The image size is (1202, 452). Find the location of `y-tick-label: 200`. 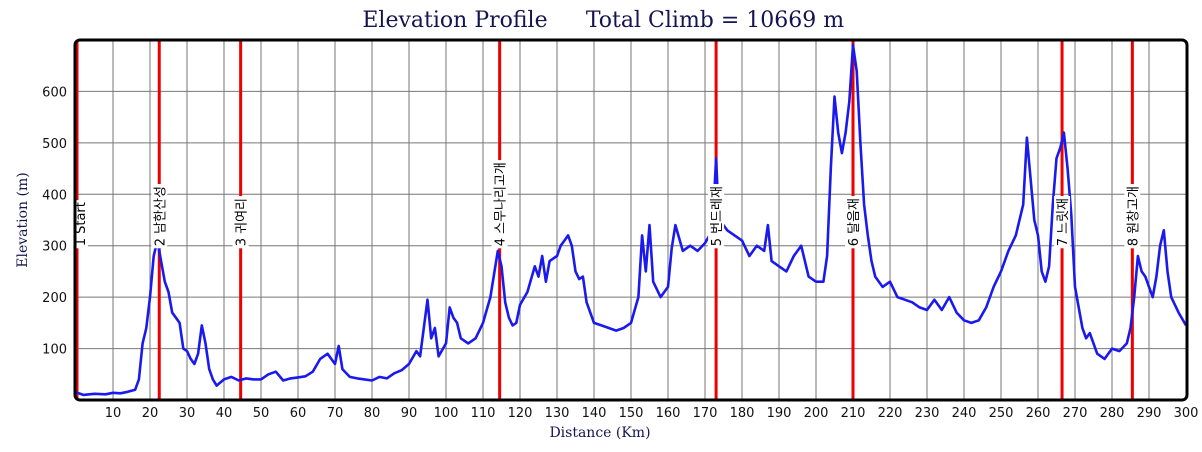

y-tick-label: 200 is located at coordinates (54, 298).